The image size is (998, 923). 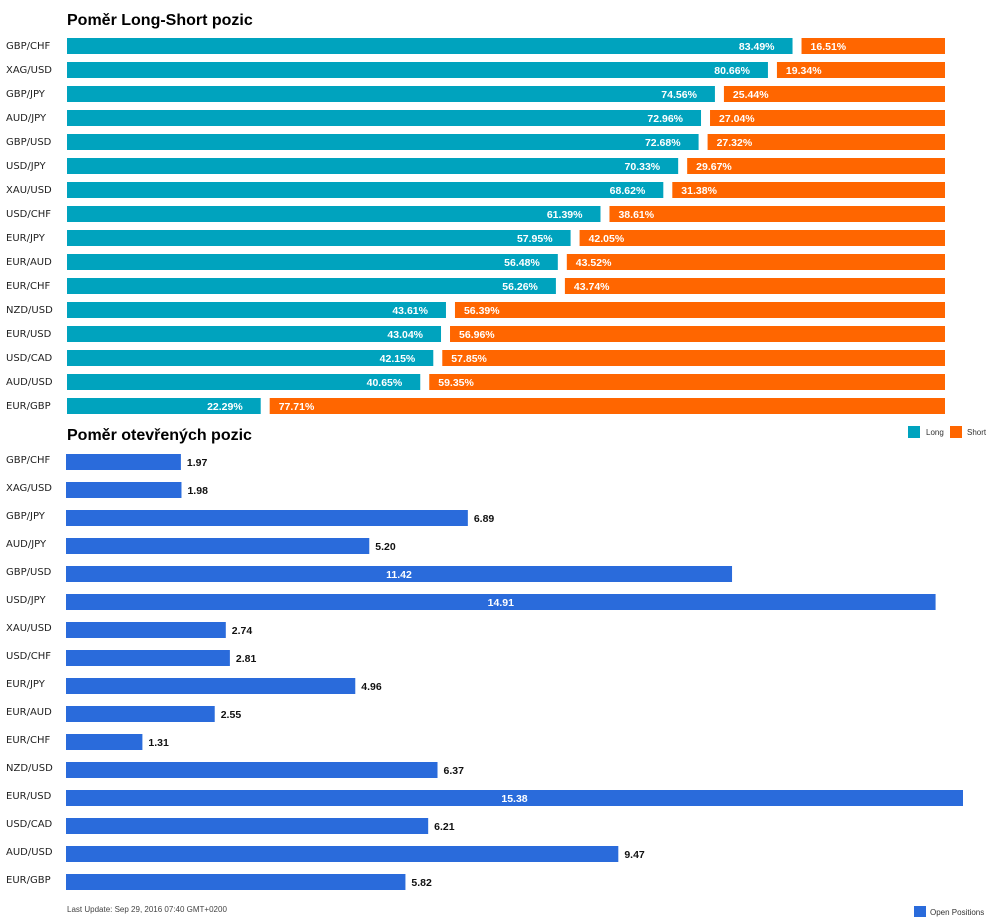 What do you see at coordinates (342, 854) in the screenshot?
I see `open-positions-bar-aud-usd` at bounding box center [342, 854].